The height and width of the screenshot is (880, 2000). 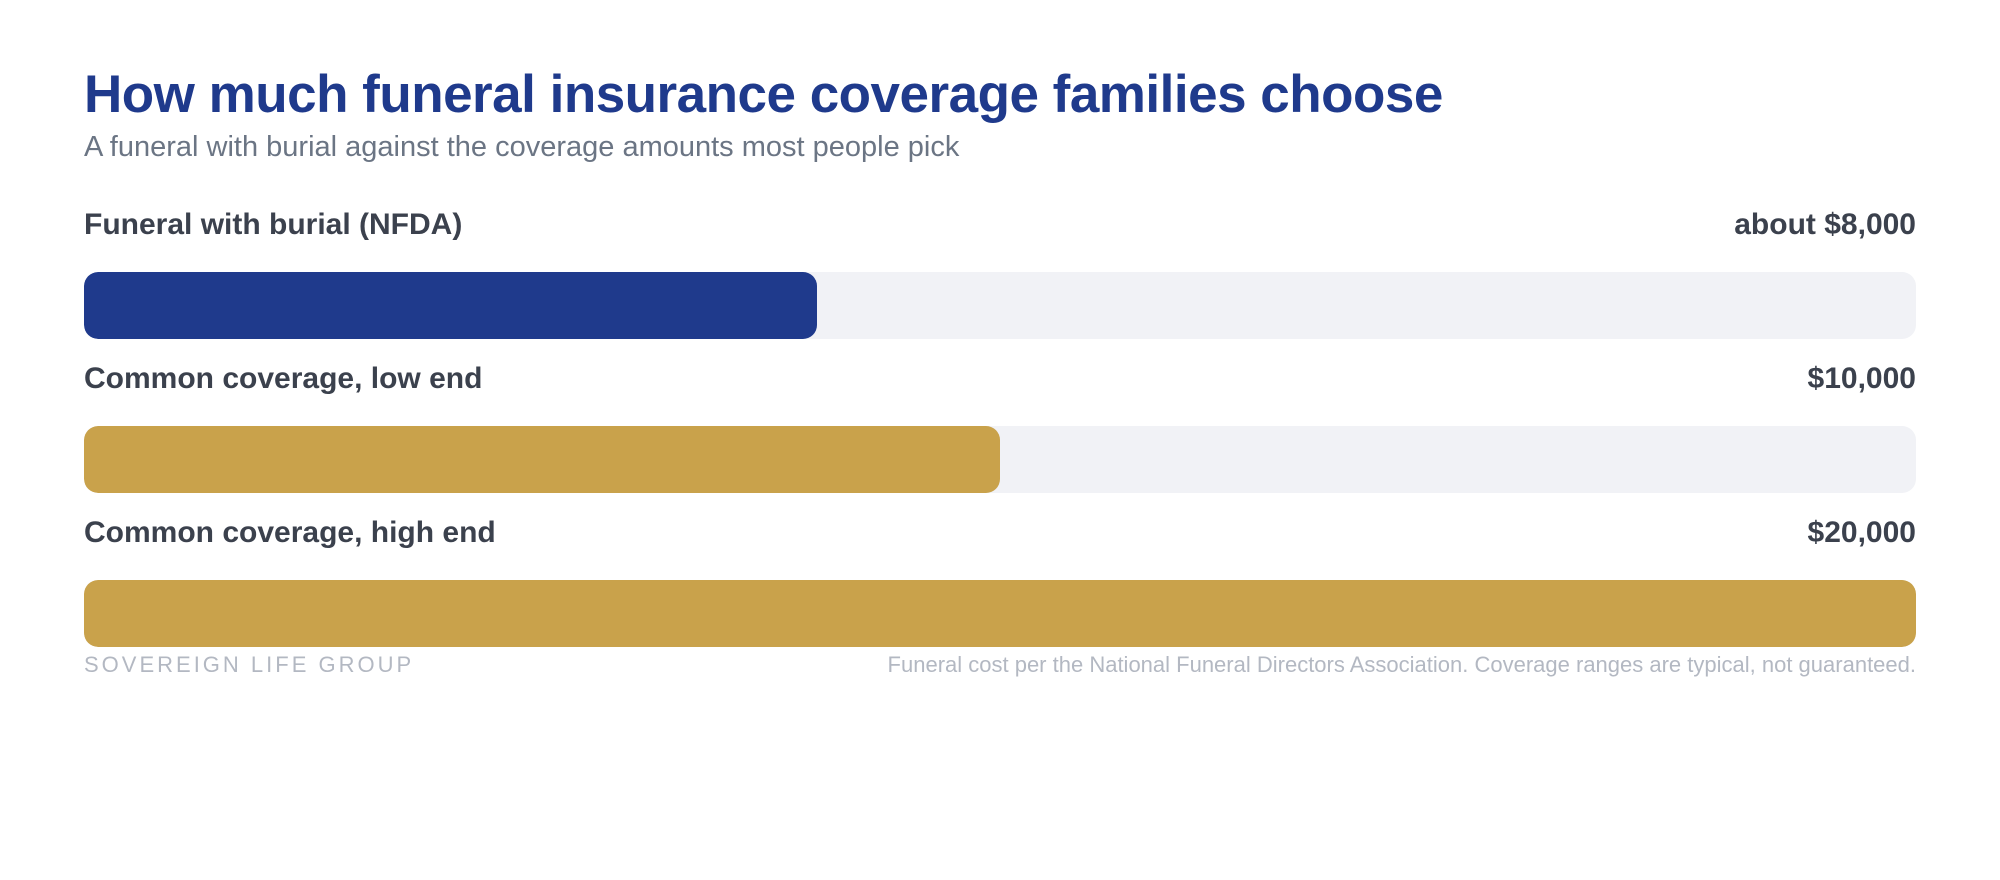 What do you see at coordinates (249, 664) in the screenshot?
I see `brand-name: SOVEREIGN LIFE GROUP` at bounding box center [249, 664].